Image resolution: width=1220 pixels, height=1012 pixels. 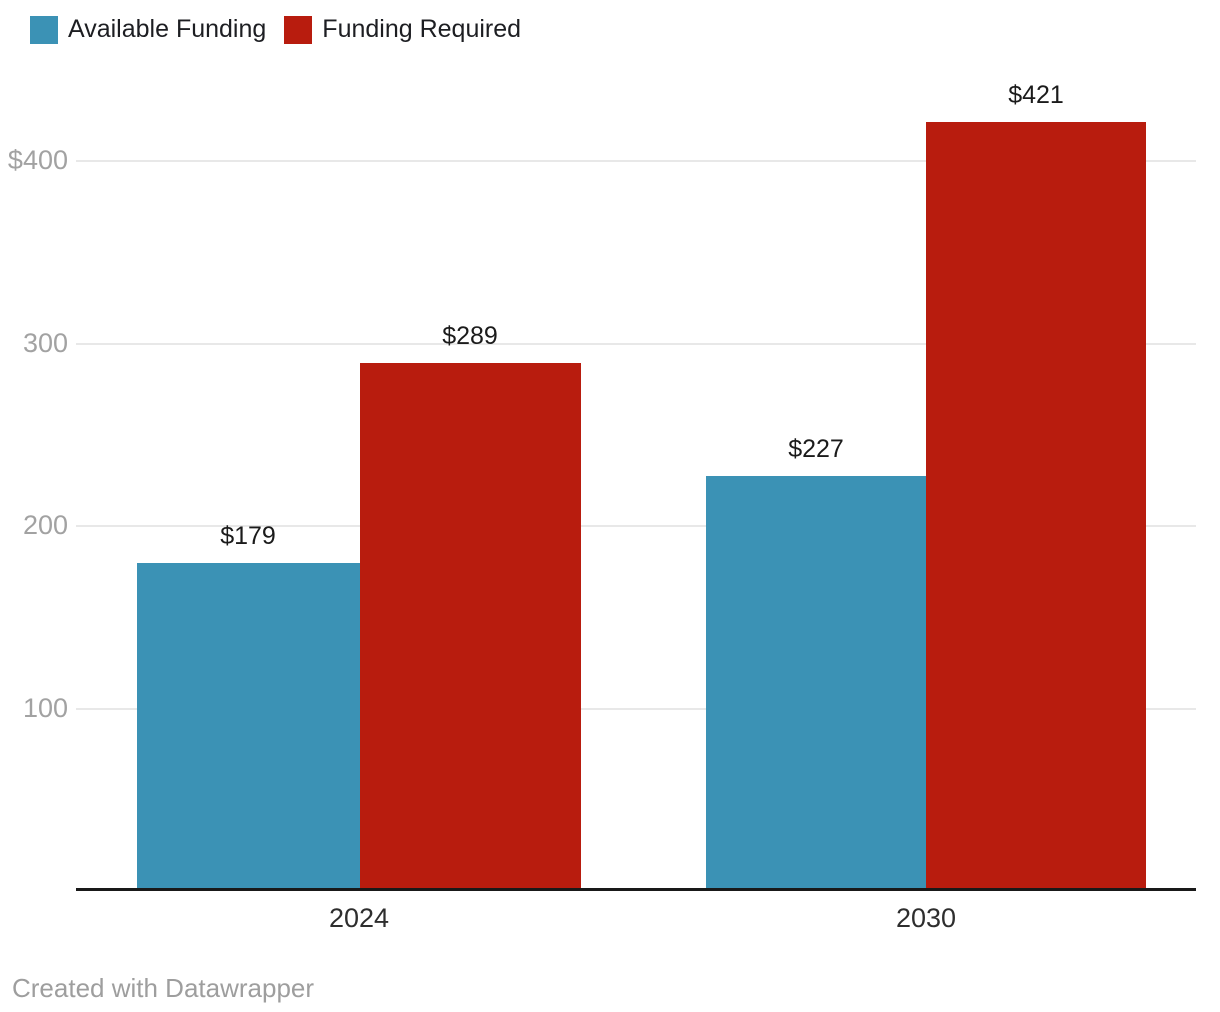 What do you see at coordinates (636, 889) in the screenshot?
I see `x-axis-line` at bounding box center [636, 889].